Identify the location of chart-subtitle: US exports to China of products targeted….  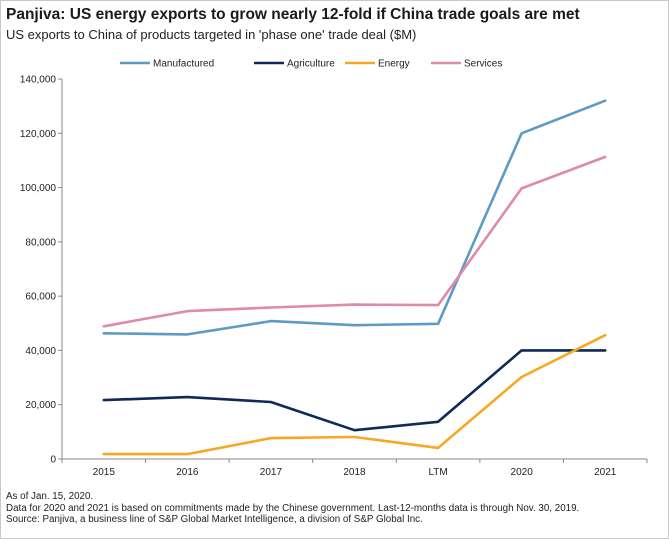
(211, 34).